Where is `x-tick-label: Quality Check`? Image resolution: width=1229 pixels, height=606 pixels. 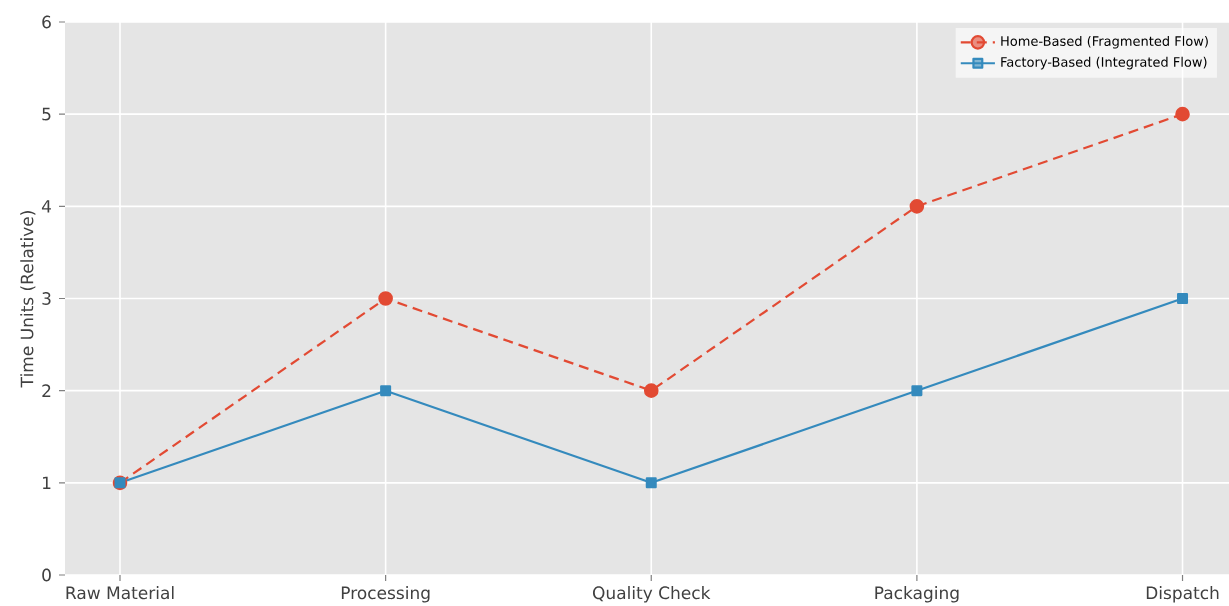 x-tick-label: Quality Check is located at coordinates (651, 594).